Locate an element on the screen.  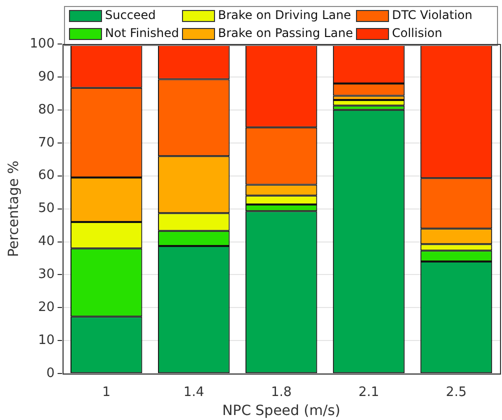
y-tick-label: 80 is located at coordinates (46, 110).